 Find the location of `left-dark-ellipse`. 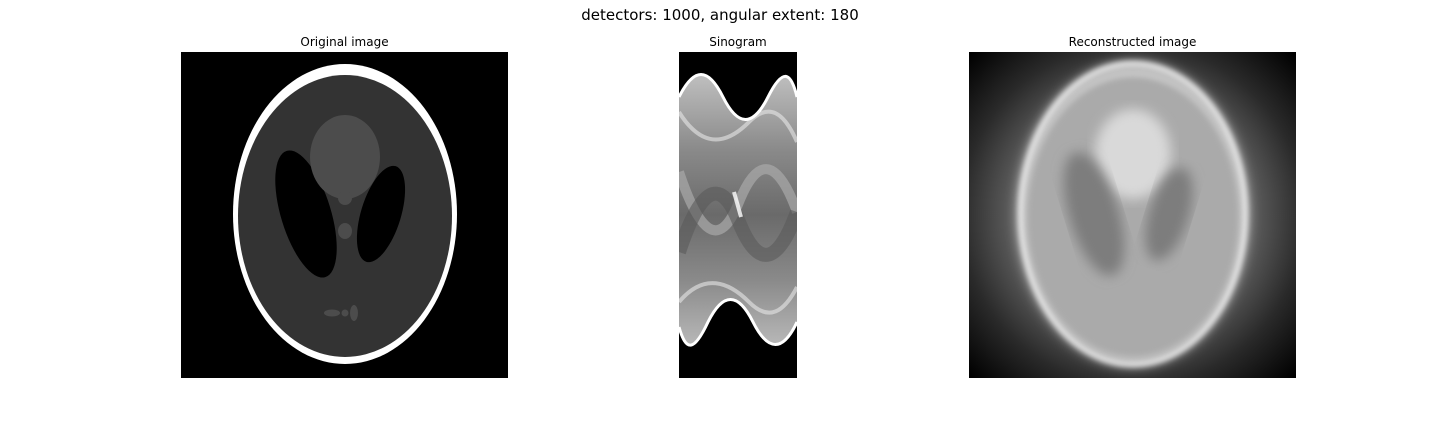

left-dark-ellipse is located at coordinates (306, 214).